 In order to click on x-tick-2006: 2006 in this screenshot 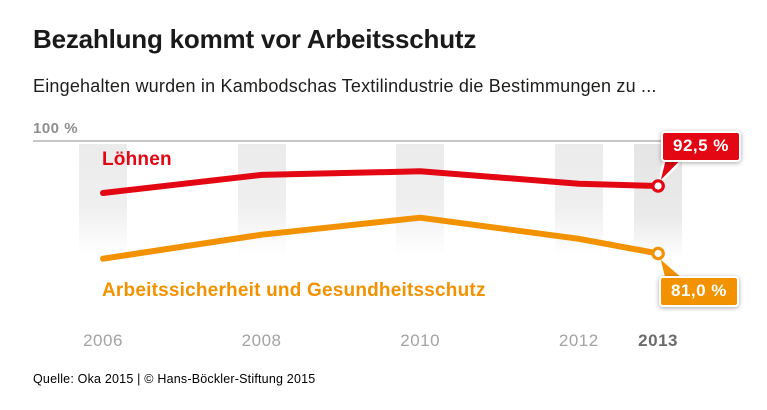, I will do `click(103, 340)`.